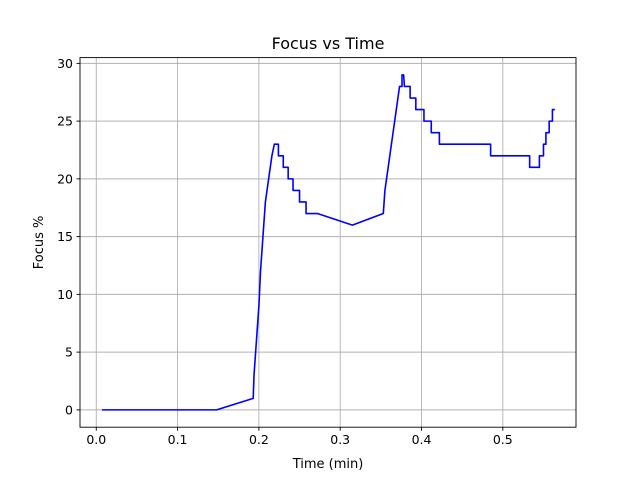 This screenshot has height=480, width=640. What do you see at coordinates (39, 243) in the screenshot?
I see `y-axis-label: Focus %` at bounding box center [39, 243].